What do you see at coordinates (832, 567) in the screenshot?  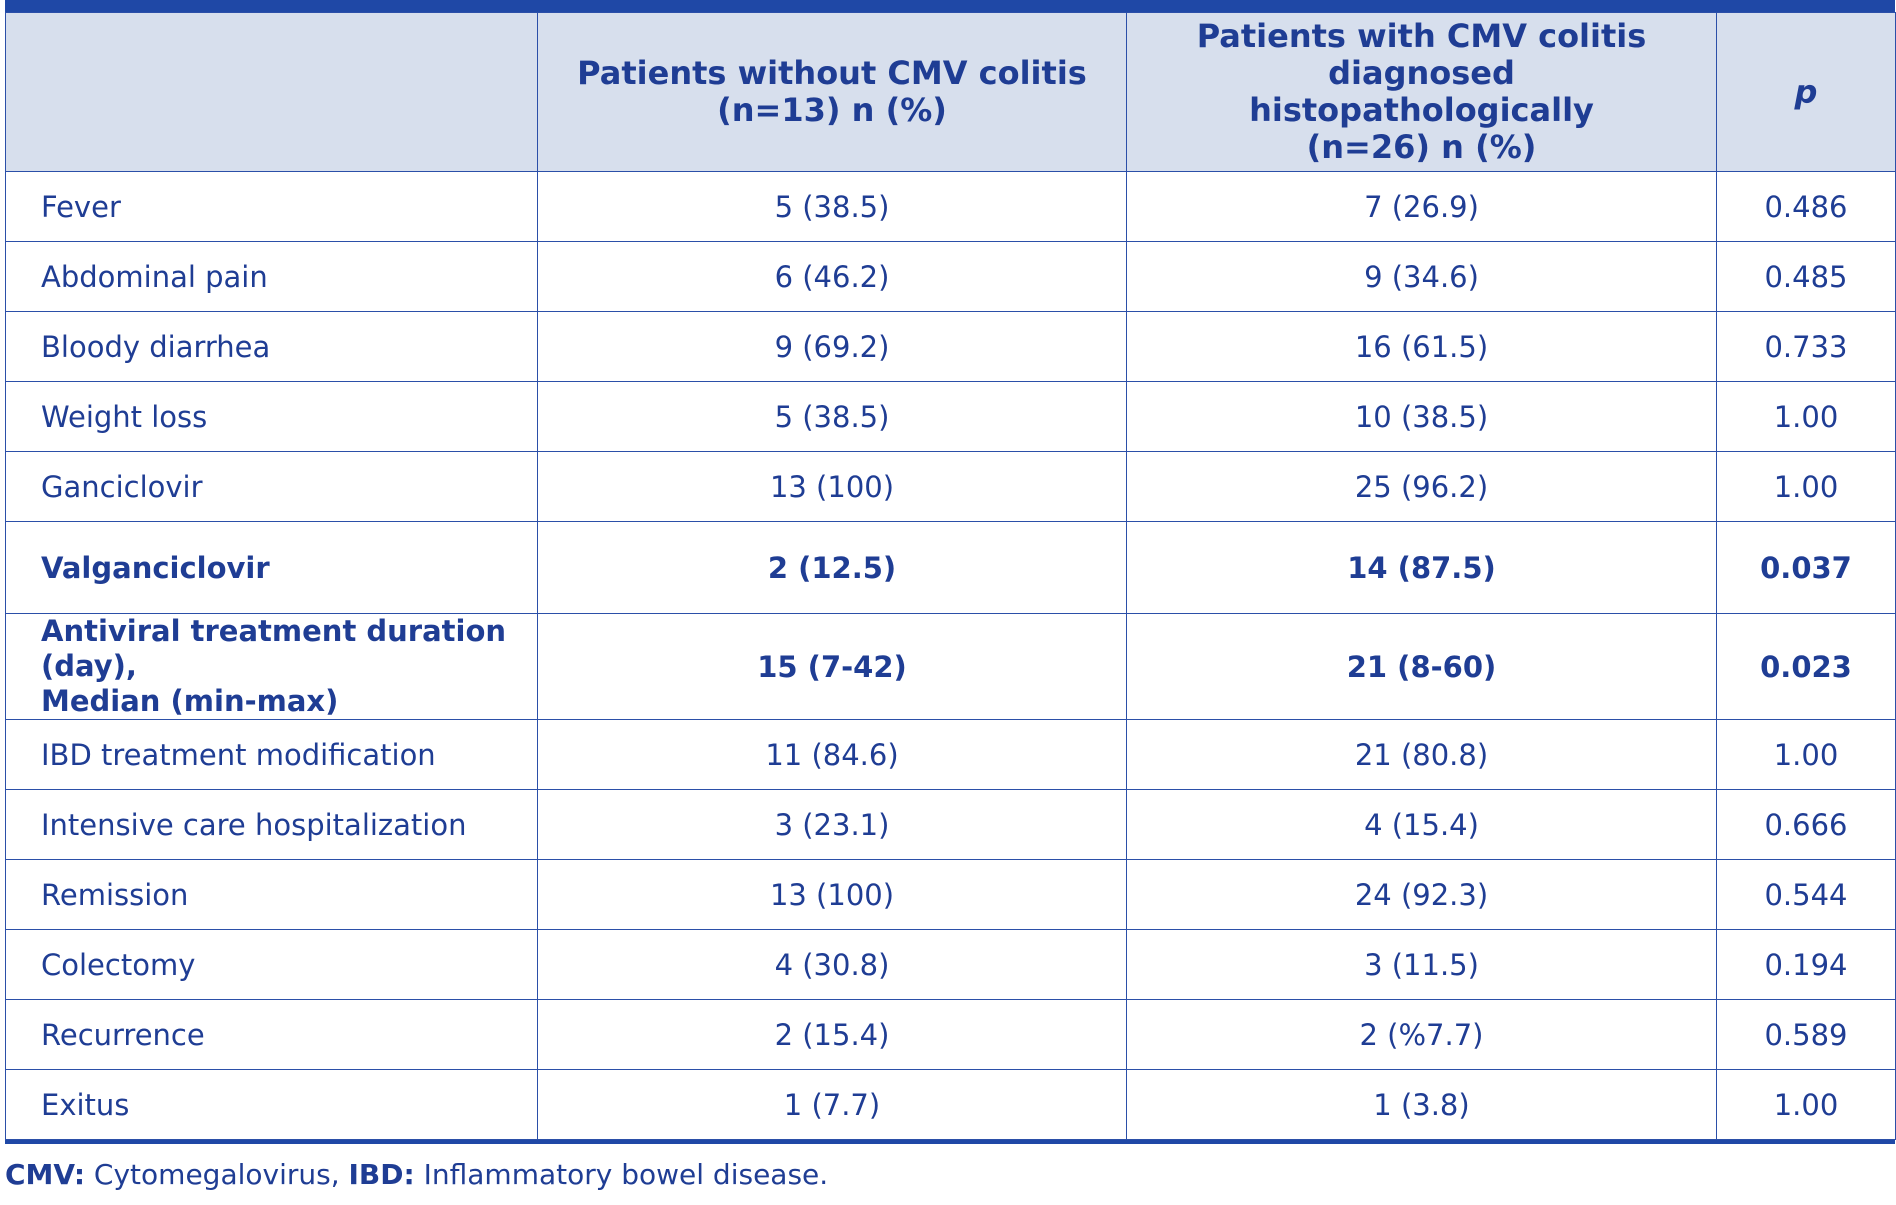 I see `cell-without: 2 (12.5)` at bounding box center [832, 567].